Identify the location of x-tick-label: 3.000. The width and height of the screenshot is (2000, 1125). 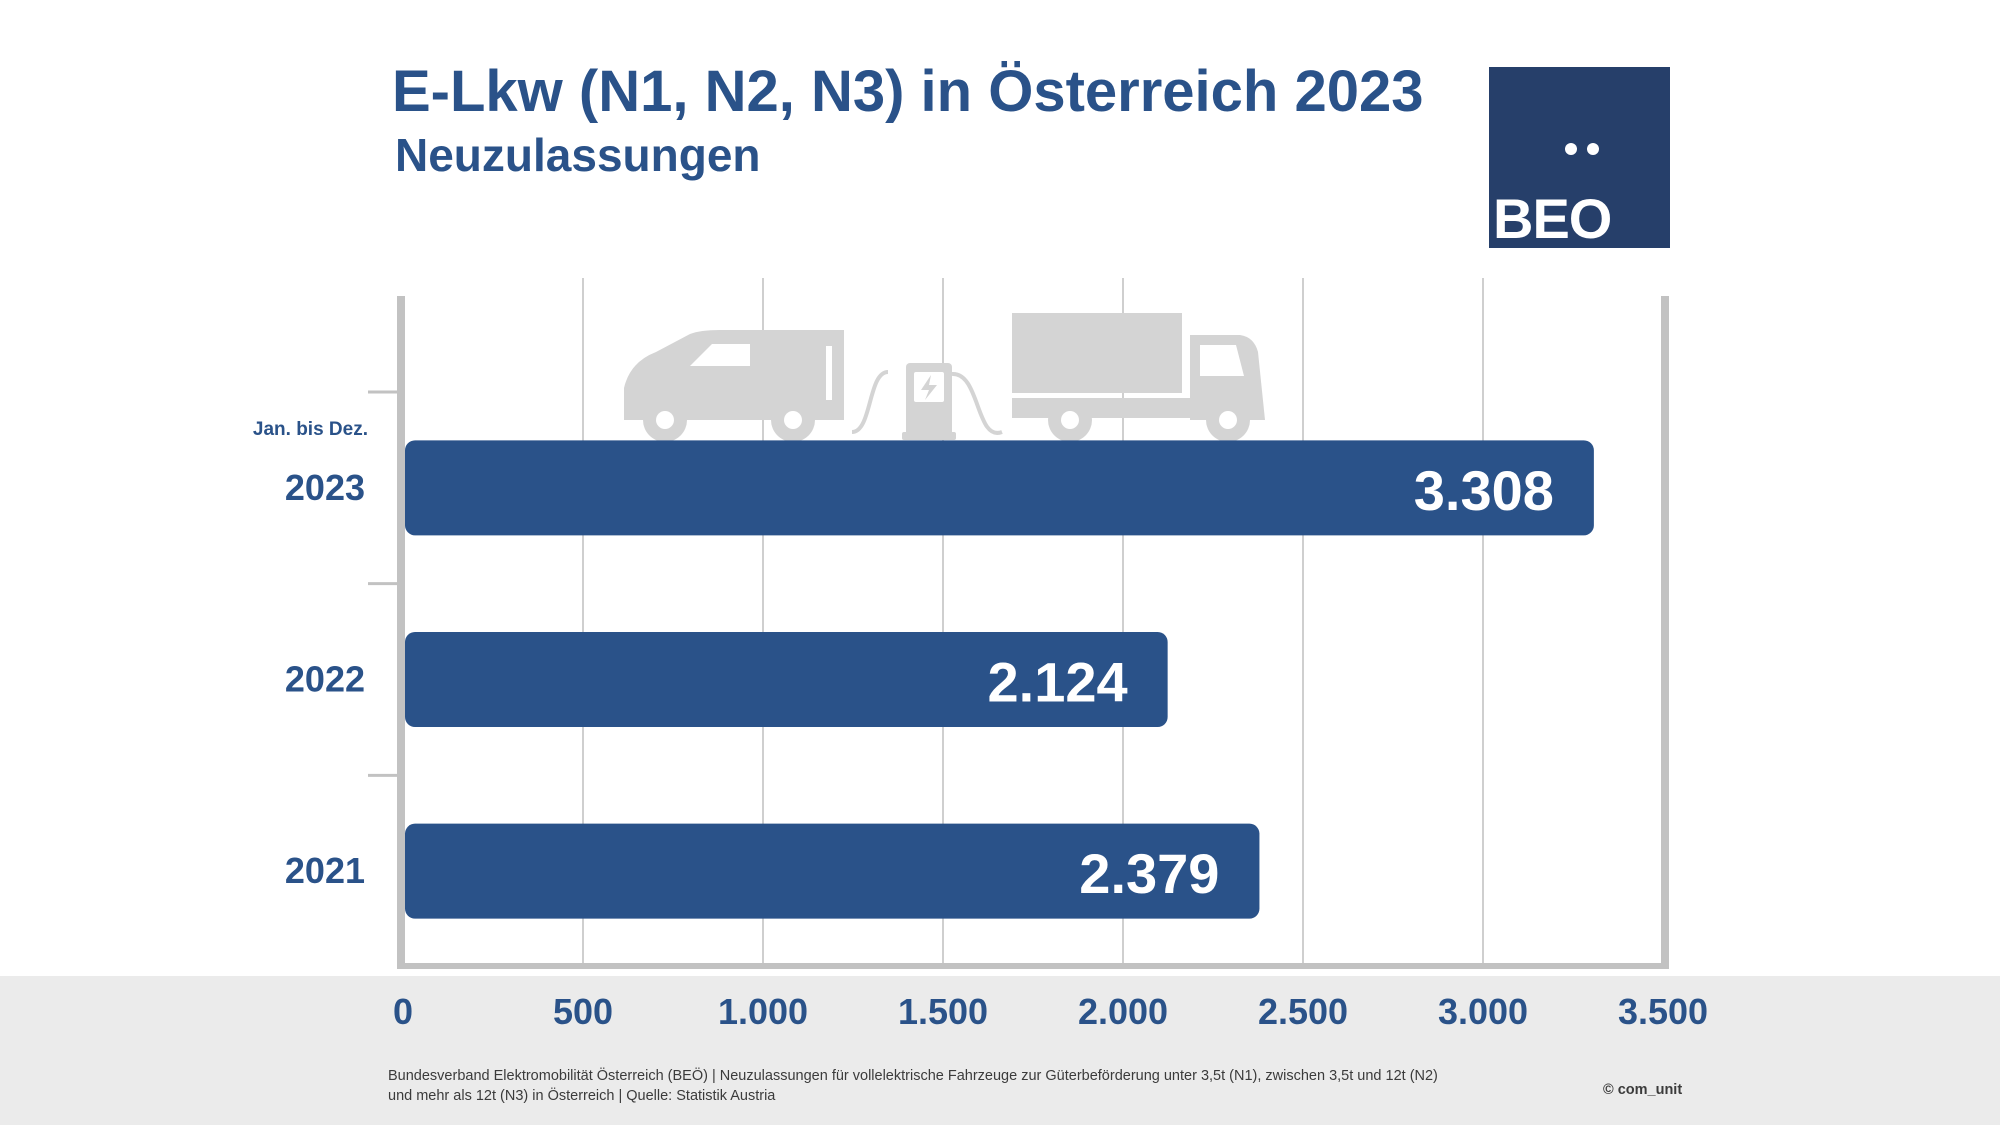
(1483, 1011).